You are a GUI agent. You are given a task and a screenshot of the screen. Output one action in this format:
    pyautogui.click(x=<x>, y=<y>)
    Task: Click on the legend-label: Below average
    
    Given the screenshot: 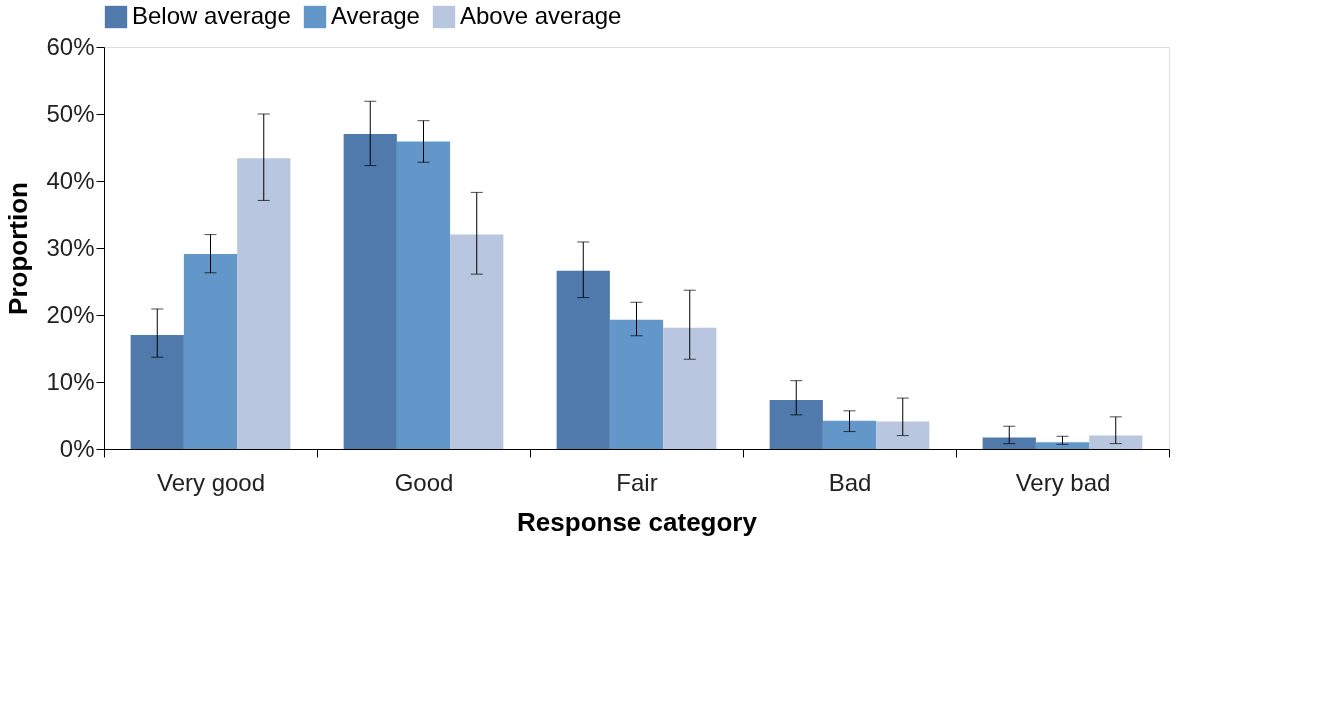 What is the action you would take?
    pyautogui.click(x=211, y=15)
    